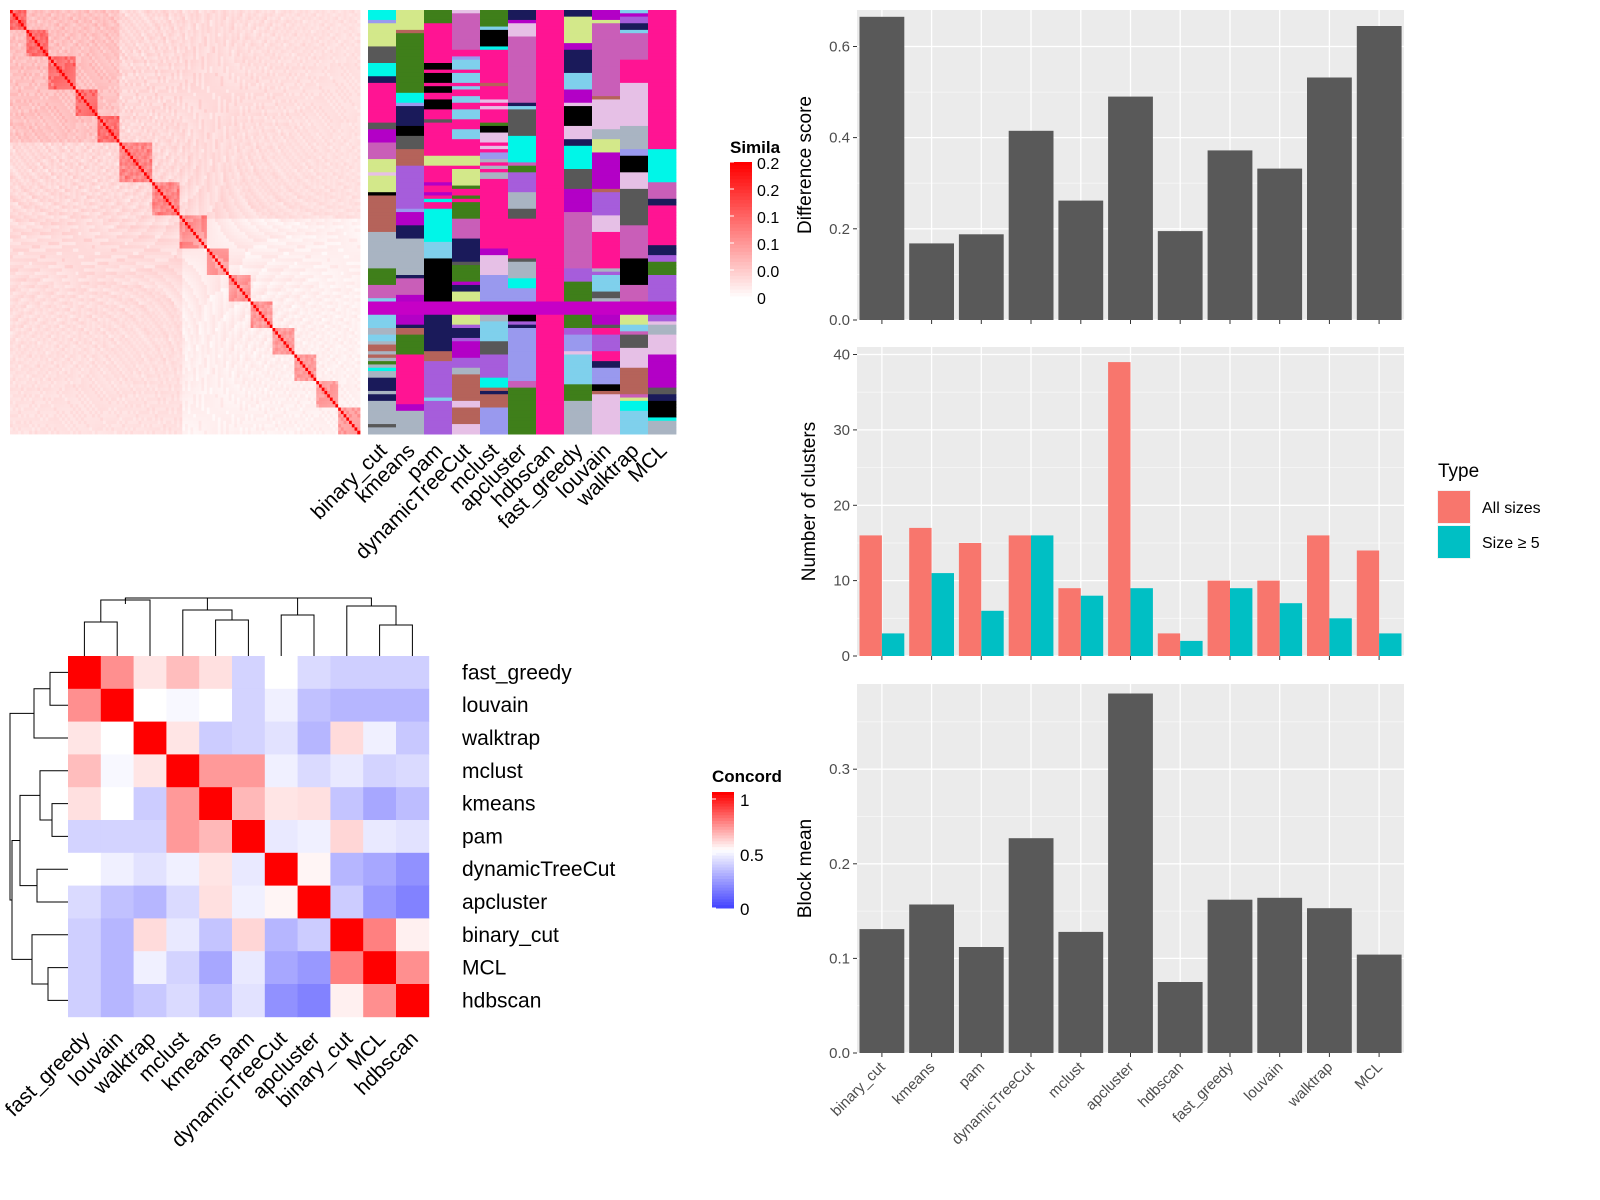 The height and width of the screenshot is (1200, 1600). I want to click on similarity-heatmap, so click(185, 222).